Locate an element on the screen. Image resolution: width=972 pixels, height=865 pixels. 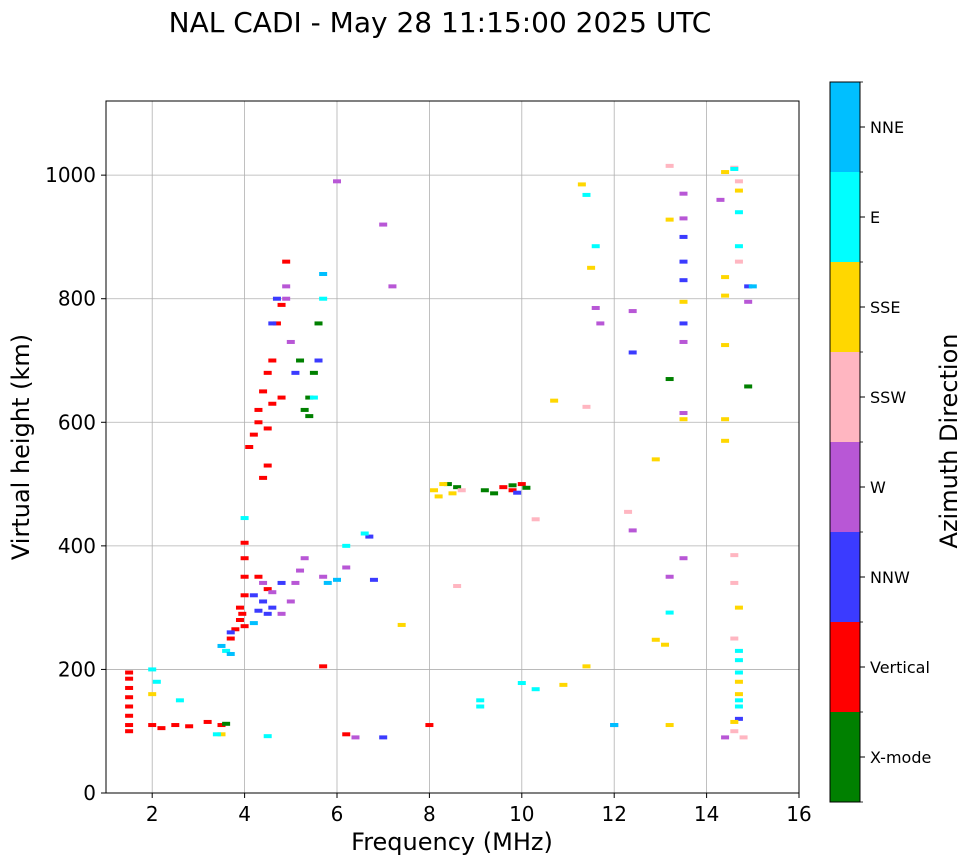
x-tick-label: 12 is located at coordinates (613, 814).